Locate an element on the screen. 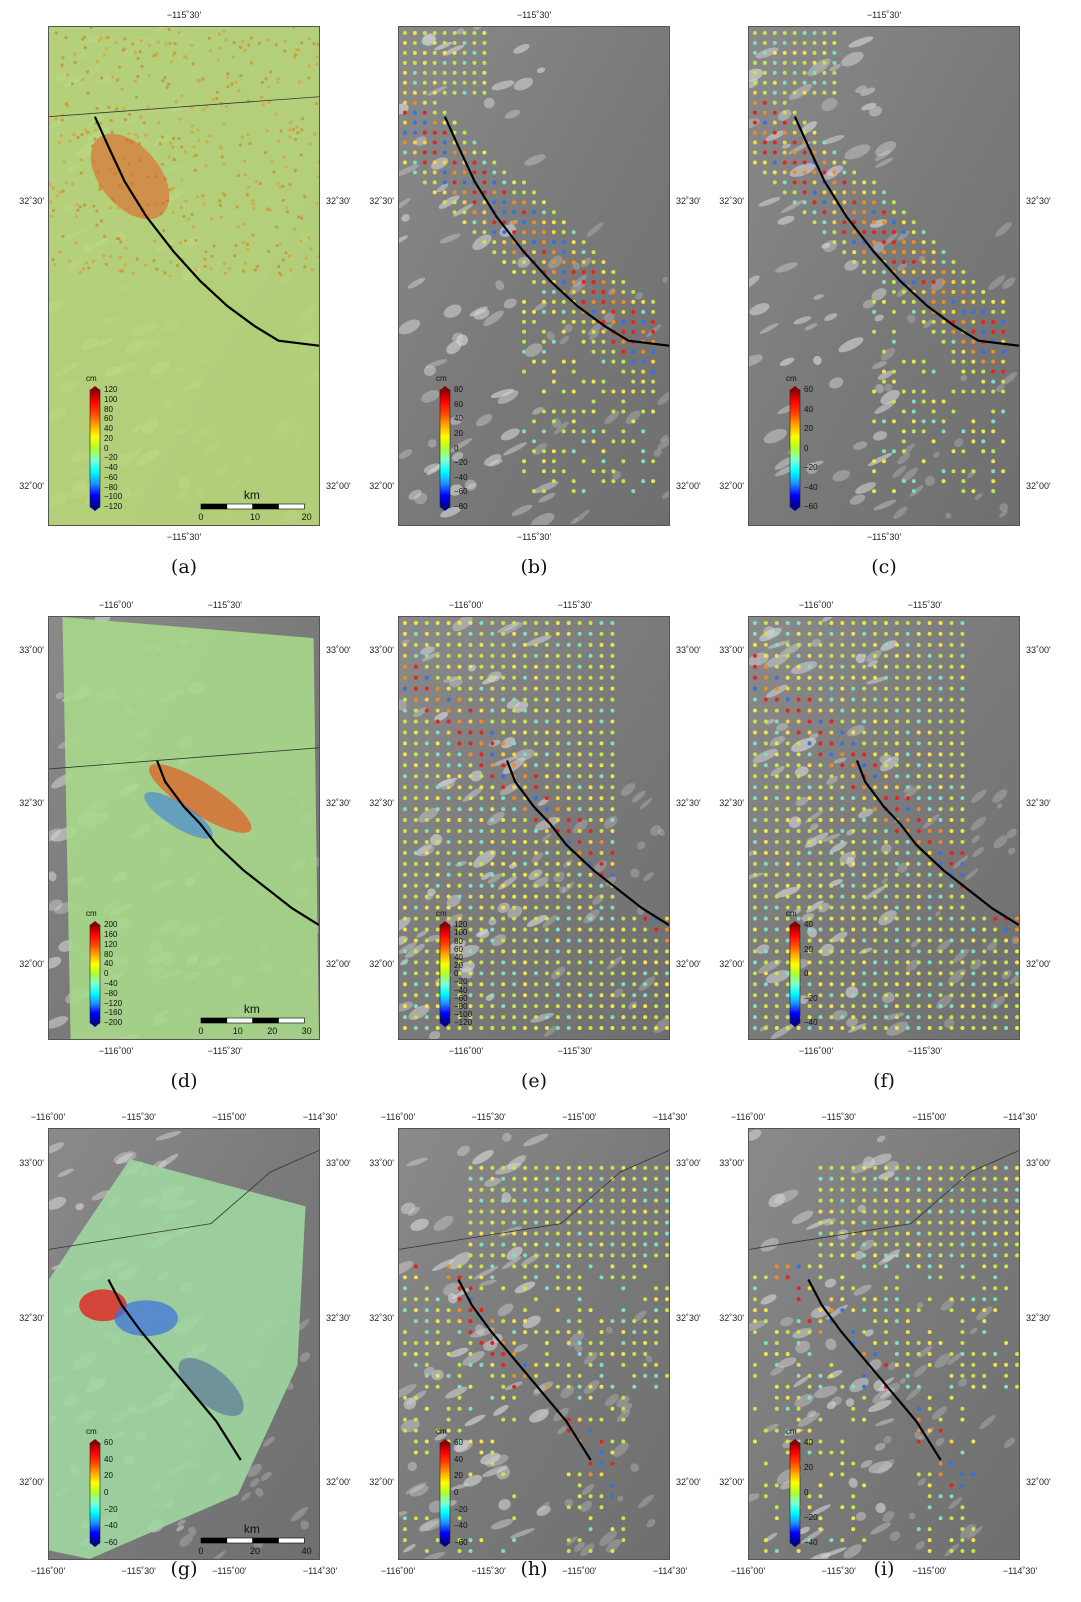 This screenshot has height=1602, width=1081. colorbar: cm 40 20 0 −20 −40 is located at coordinates (807, 1487).